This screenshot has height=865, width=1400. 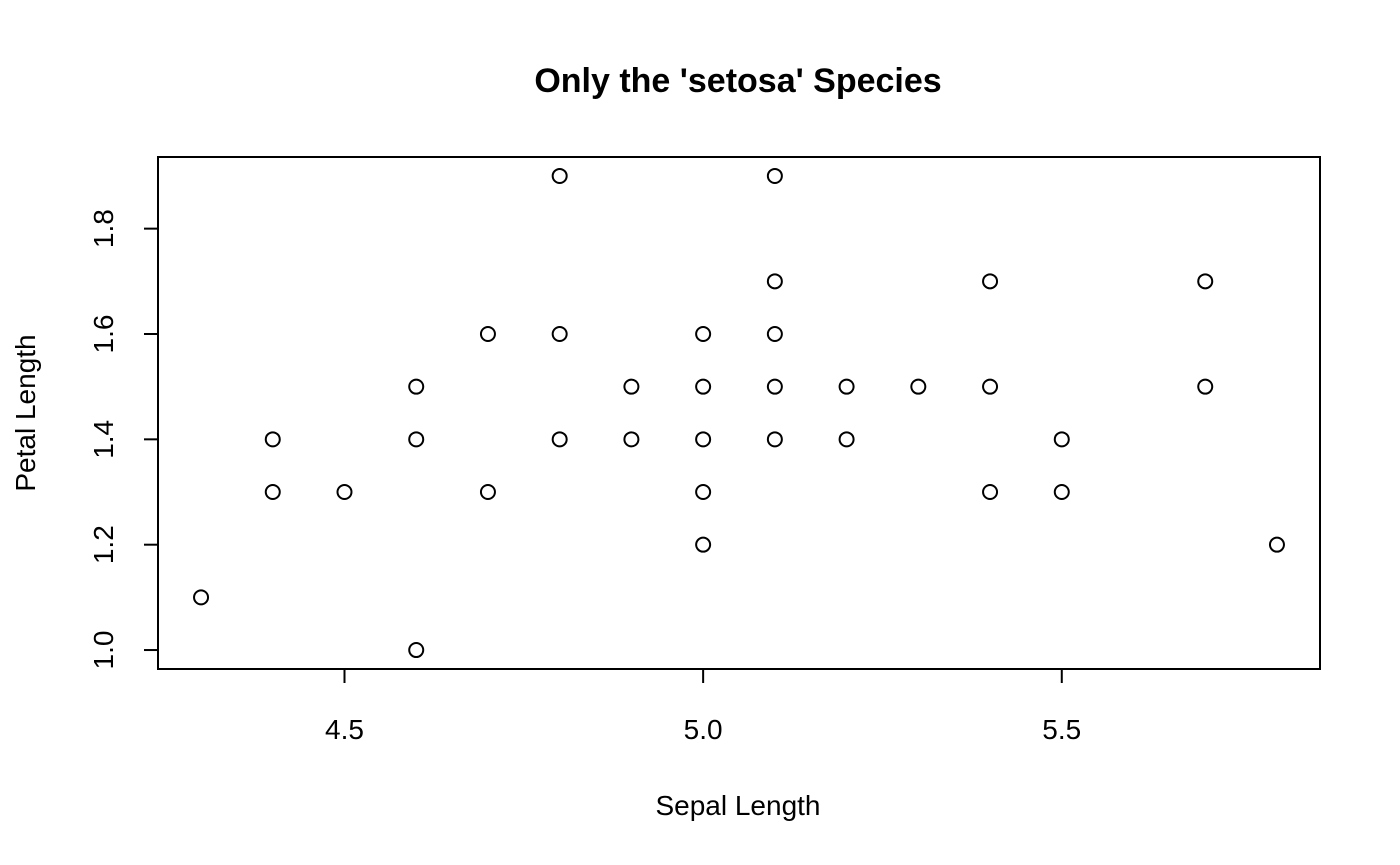 I want to click on x-tick-label: 4.5, so click(x=344, y=729).